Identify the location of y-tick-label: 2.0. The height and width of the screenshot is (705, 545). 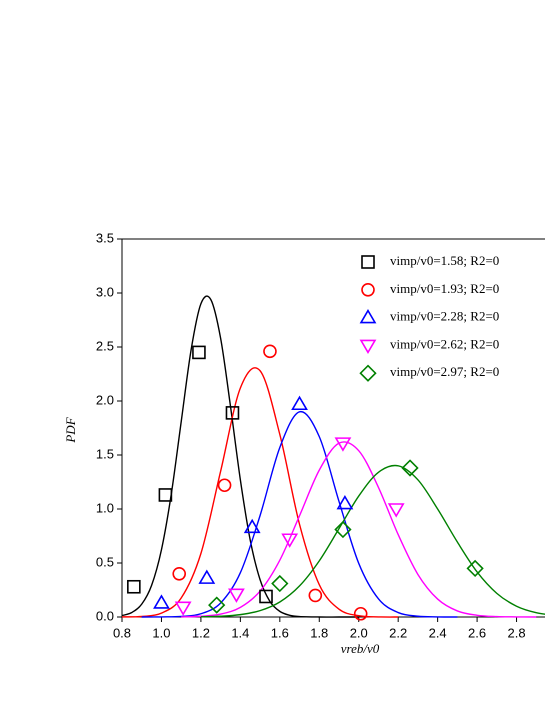
(105, 399).